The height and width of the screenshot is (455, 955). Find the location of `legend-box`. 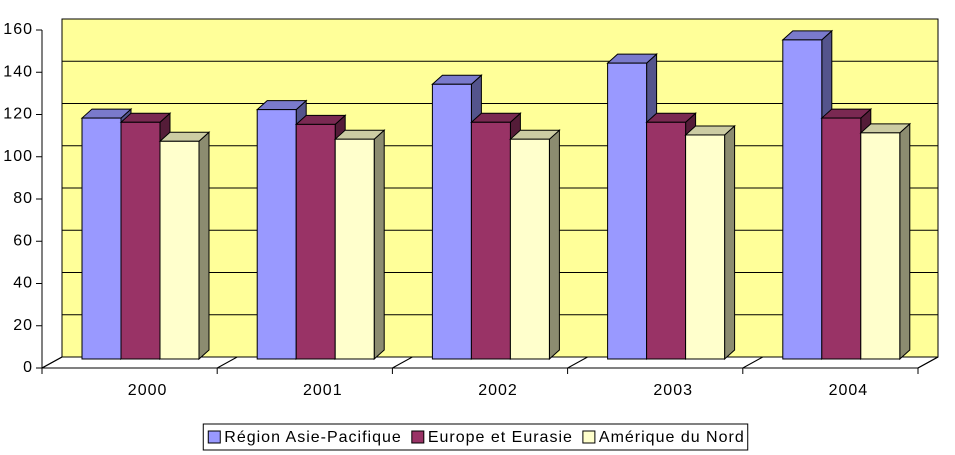

legend-box is located at coordinates (475, 437).